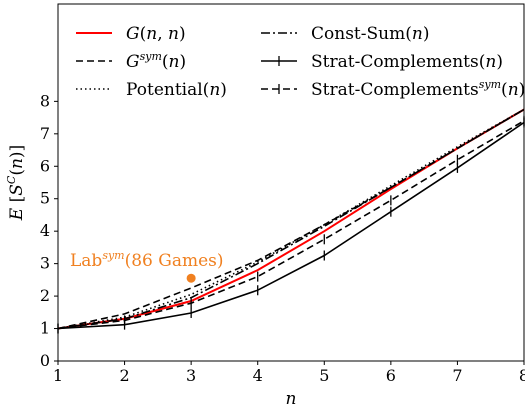  What do you see at coordinates (291, 399) in the screenshot?
I see `x-axis-label: n` at bounding box center [291, 399].